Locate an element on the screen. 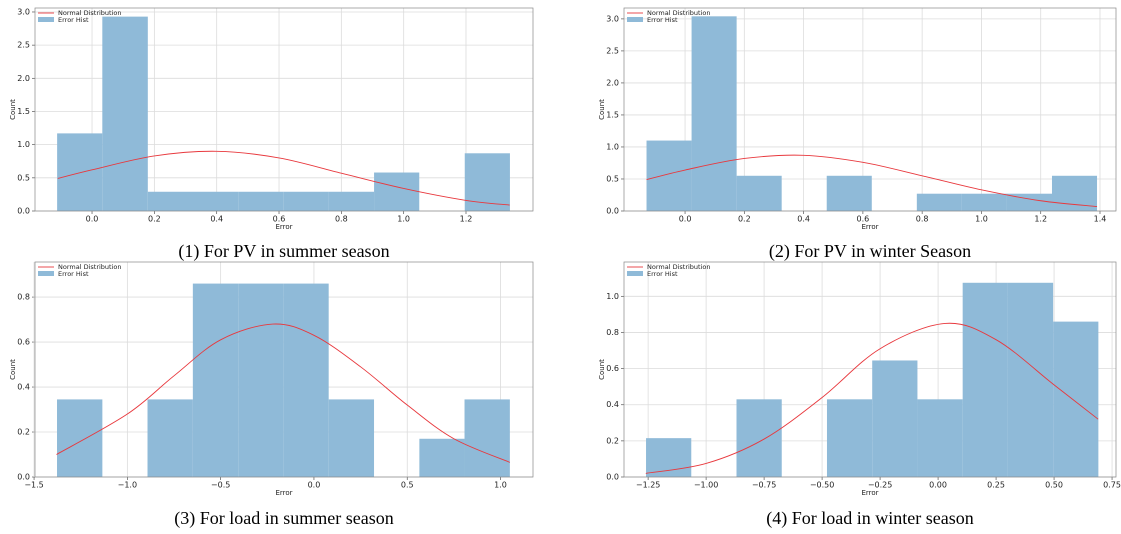 Image resolution: width=1121 pixels, height=534 pixels. x-tick-label: 1.0 is located at coordinates (500, 485).